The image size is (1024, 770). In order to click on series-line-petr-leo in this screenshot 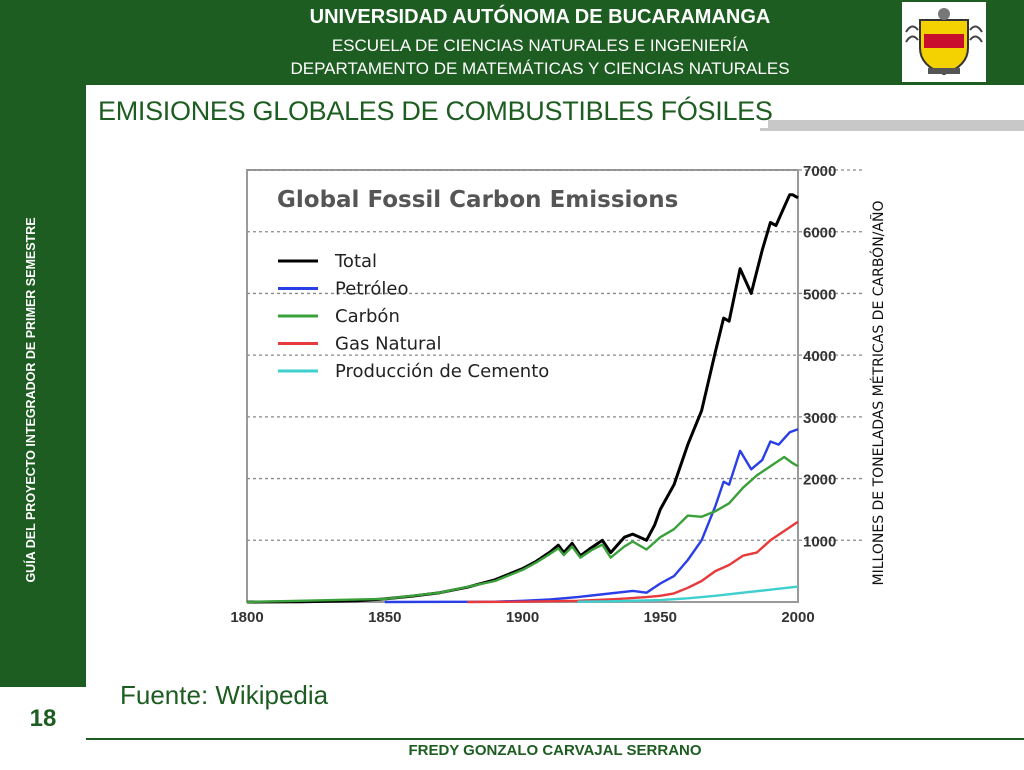, I will do `click(591, 516)`.